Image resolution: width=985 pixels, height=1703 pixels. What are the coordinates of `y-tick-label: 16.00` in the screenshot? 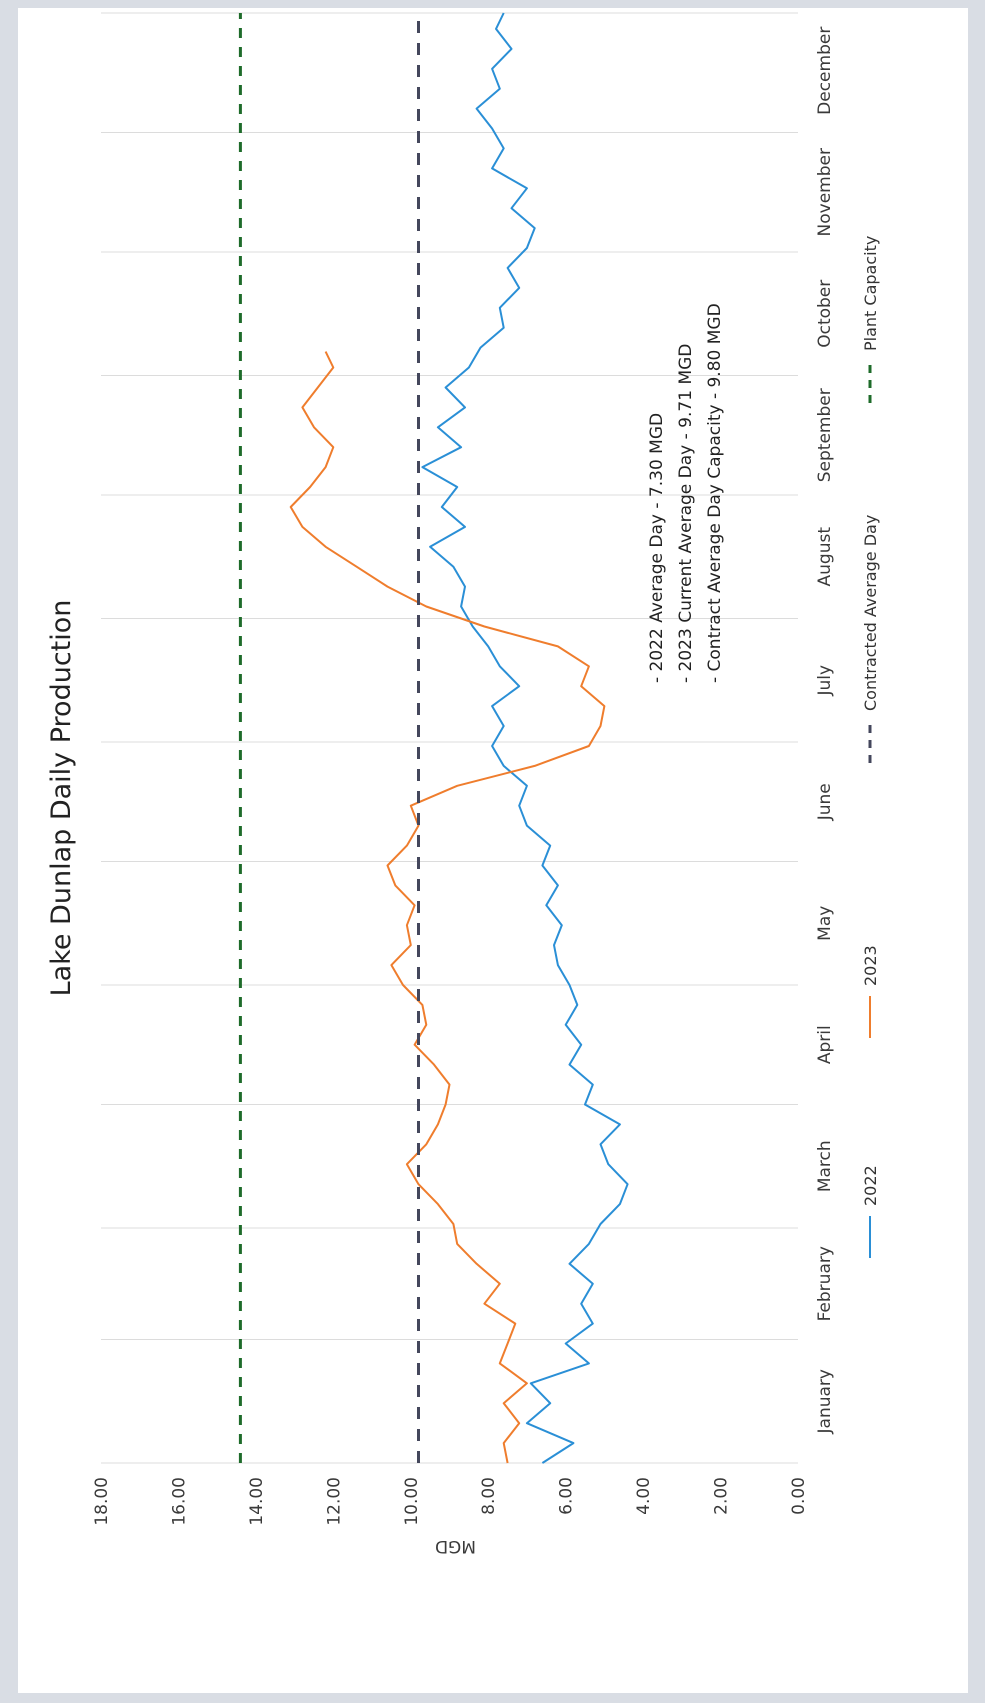 It's located at (179, 1501).